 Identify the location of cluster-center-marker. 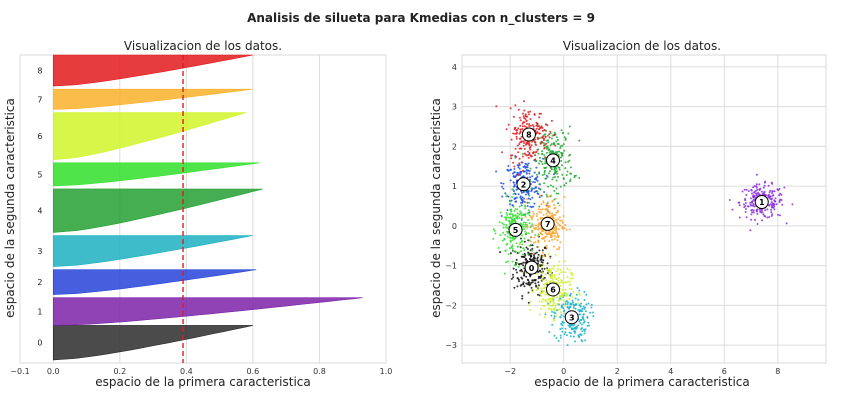
(547, 223).